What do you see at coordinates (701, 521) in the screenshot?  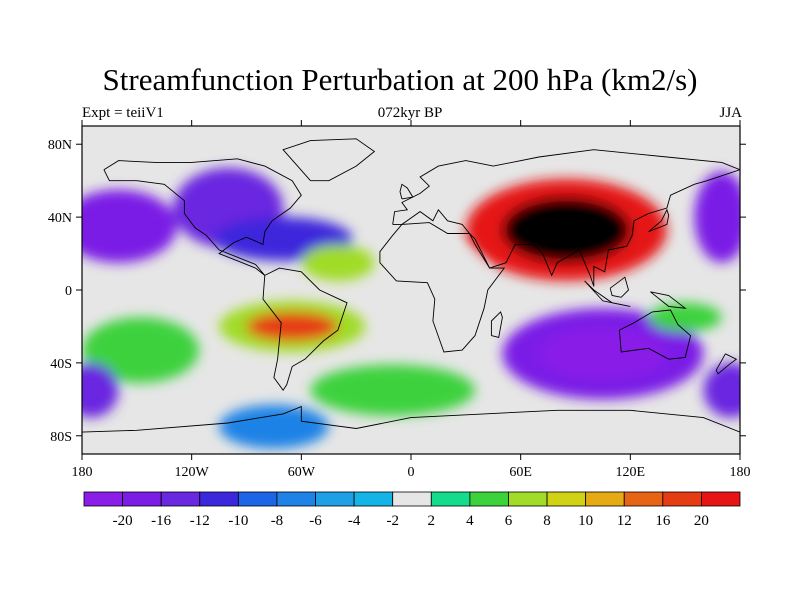 I see `colorbar-label: 20` at bounding box center [701, 521].